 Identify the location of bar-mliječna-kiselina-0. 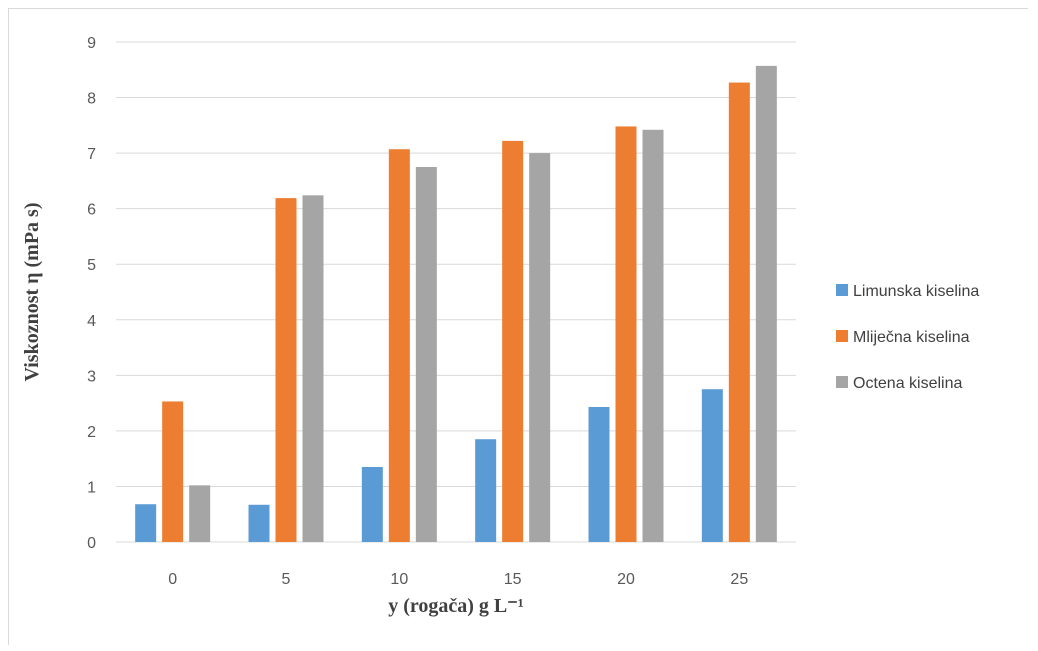
(173, 471).